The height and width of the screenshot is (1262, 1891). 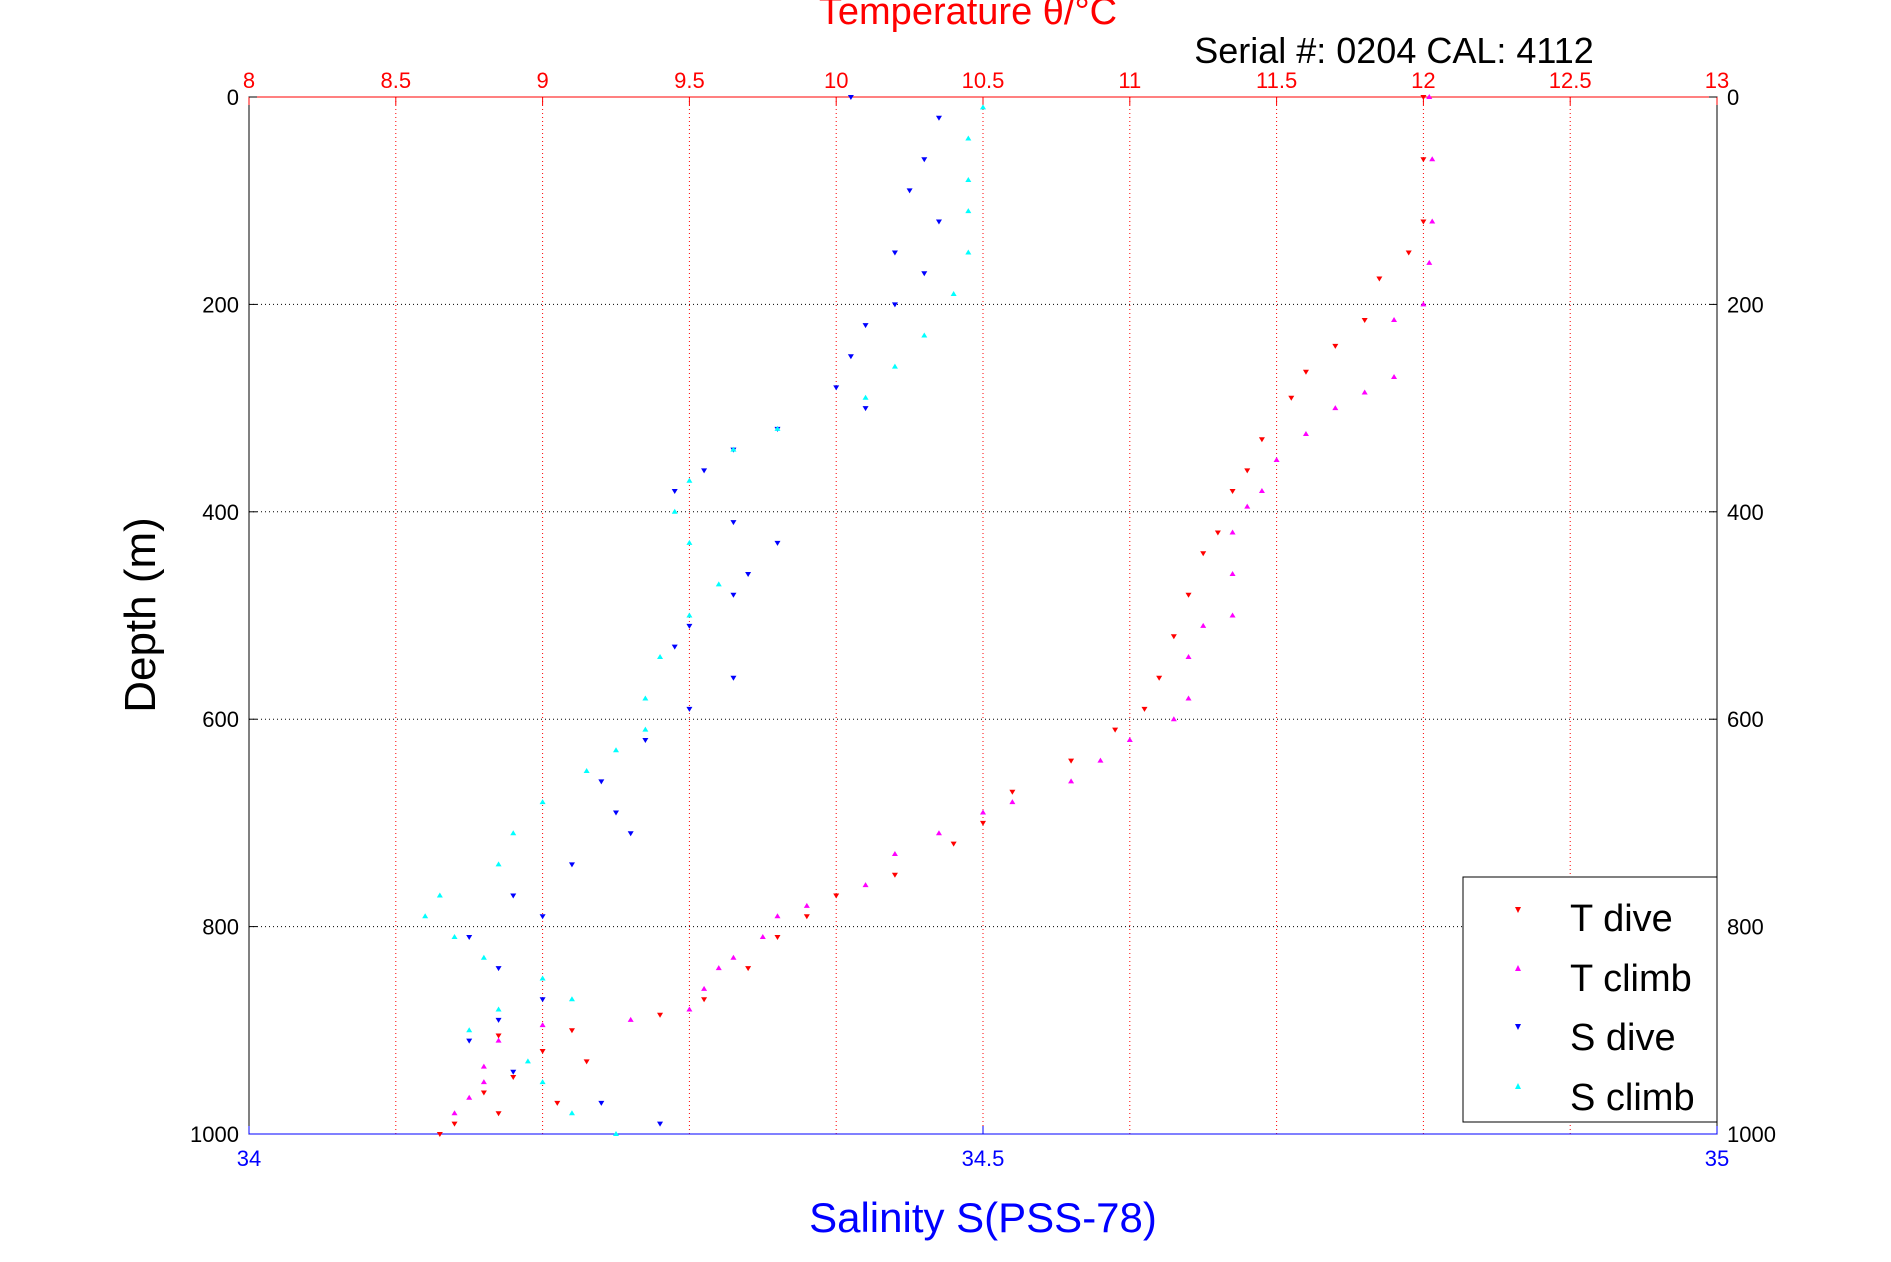 I want to click on legend-label-t-climb: T climb, so click(x=1631, y=979).